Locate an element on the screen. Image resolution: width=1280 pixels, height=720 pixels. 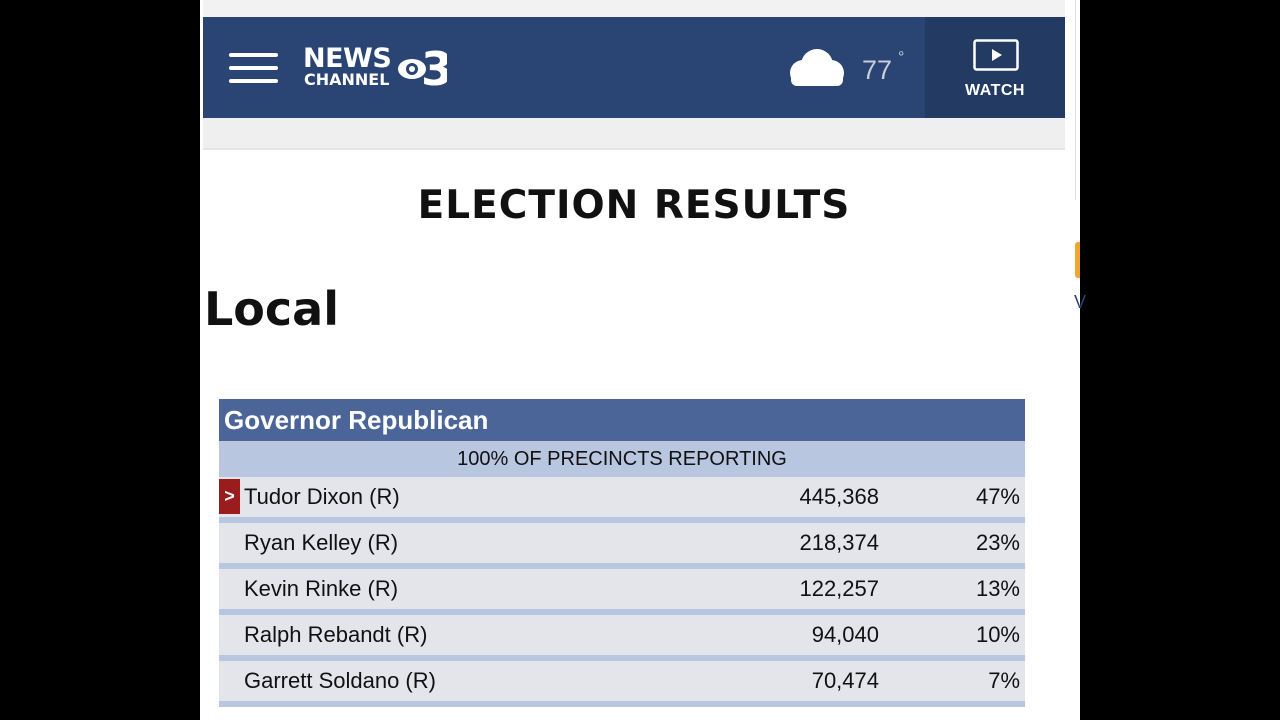
candidate-name: Ralph Rebandt (R) is located at coordinates (336, 634).